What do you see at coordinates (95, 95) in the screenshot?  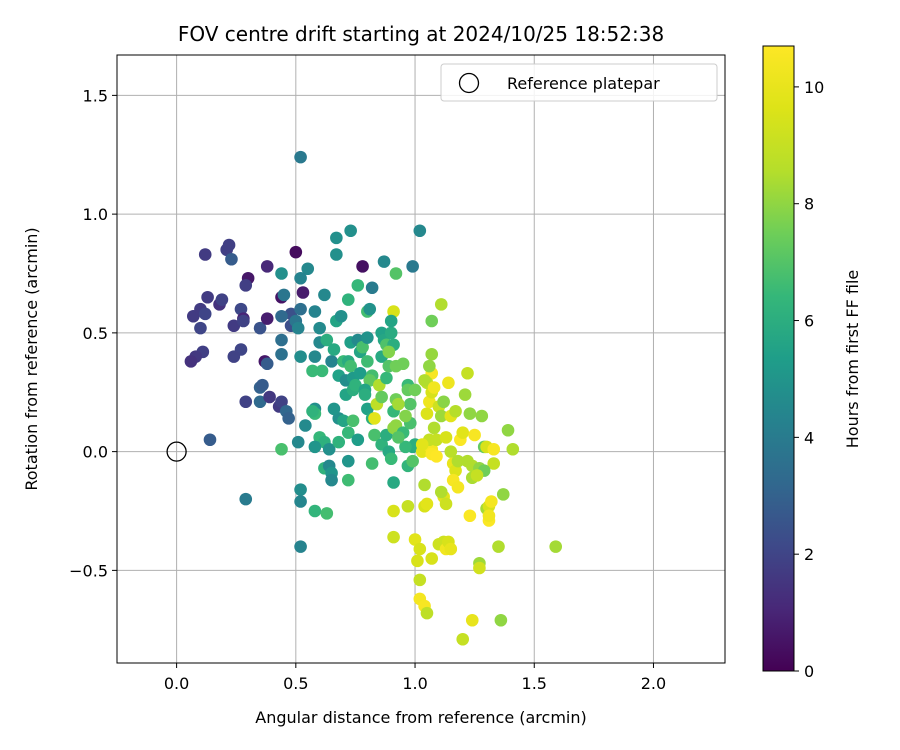 I see `y-tick-label: 1.5` at bounding box center [95, 95].